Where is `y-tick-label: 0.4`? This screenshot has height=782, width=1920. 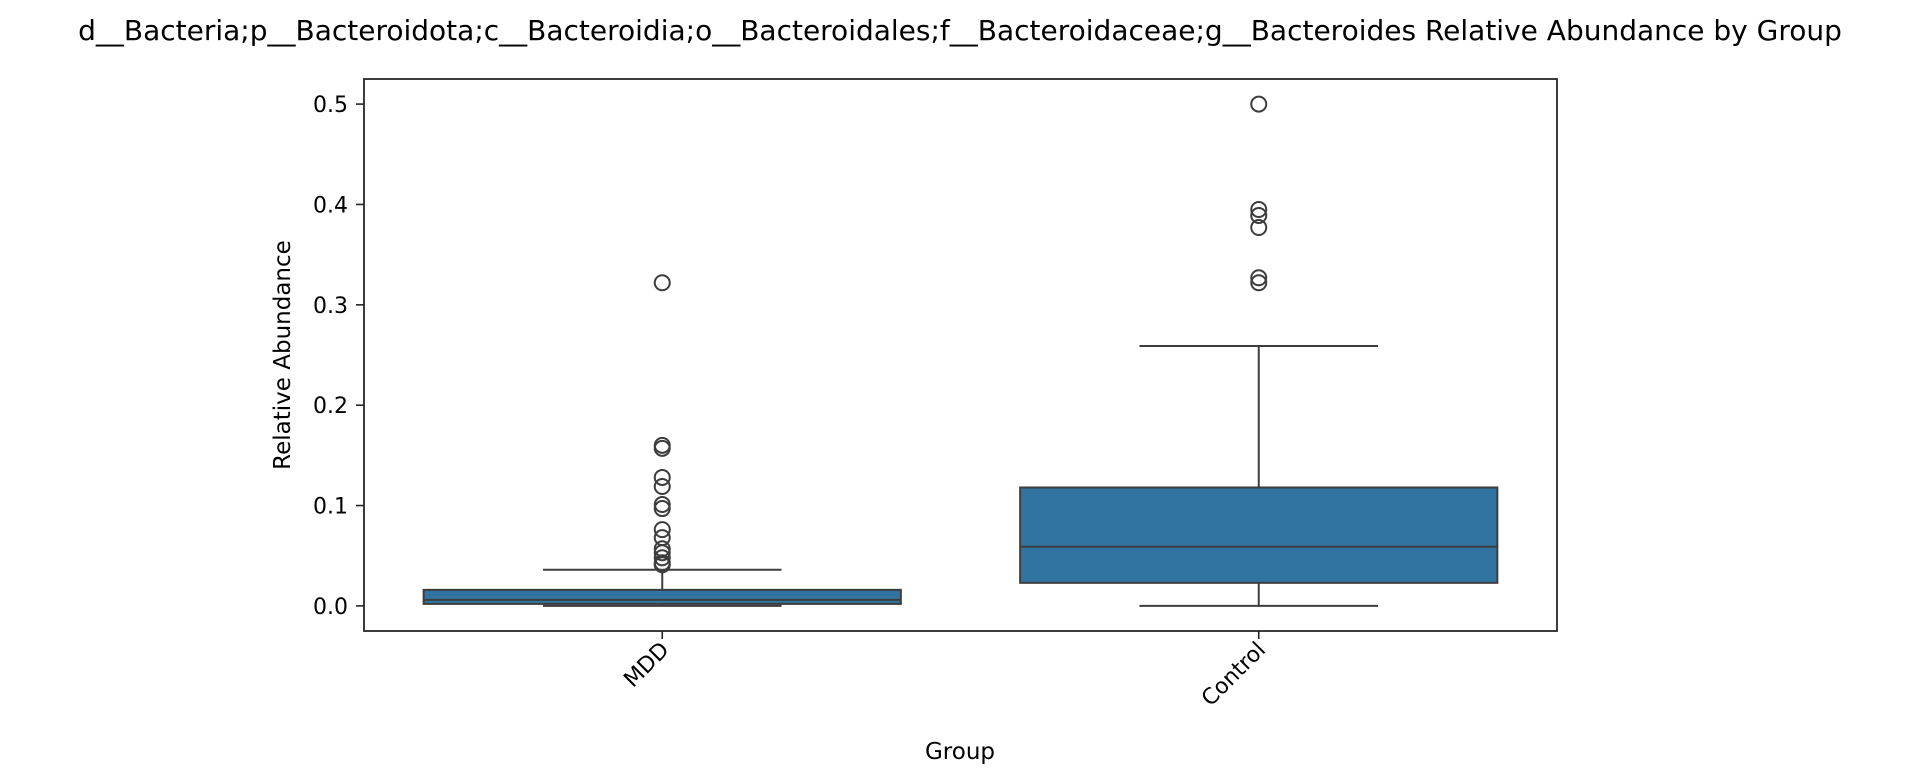
y-tick-label: 0.4 is located at coordinates (330, 205).